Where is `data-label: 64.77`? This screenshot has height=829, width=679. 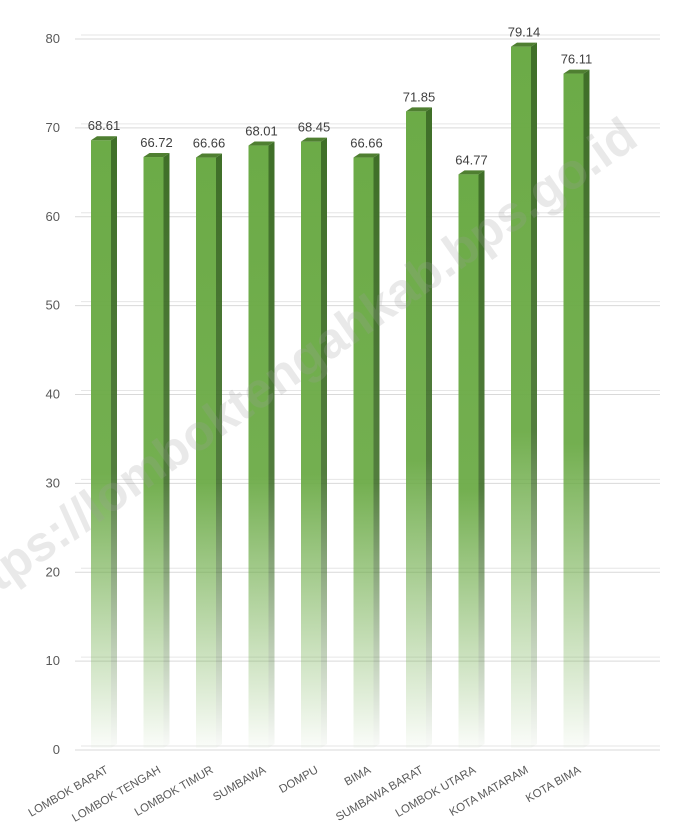 data-label: 64.77 is located at coordinates (471, 159).